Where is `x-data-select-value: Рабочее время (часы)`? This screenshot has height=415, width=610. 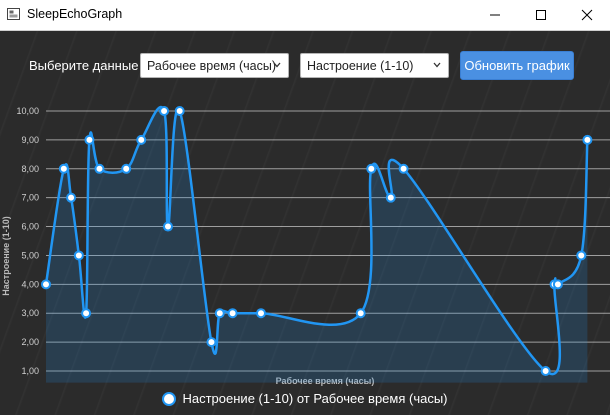 x-data-select-value: Рабочее время (часы) is located at coordinates (212, 66).